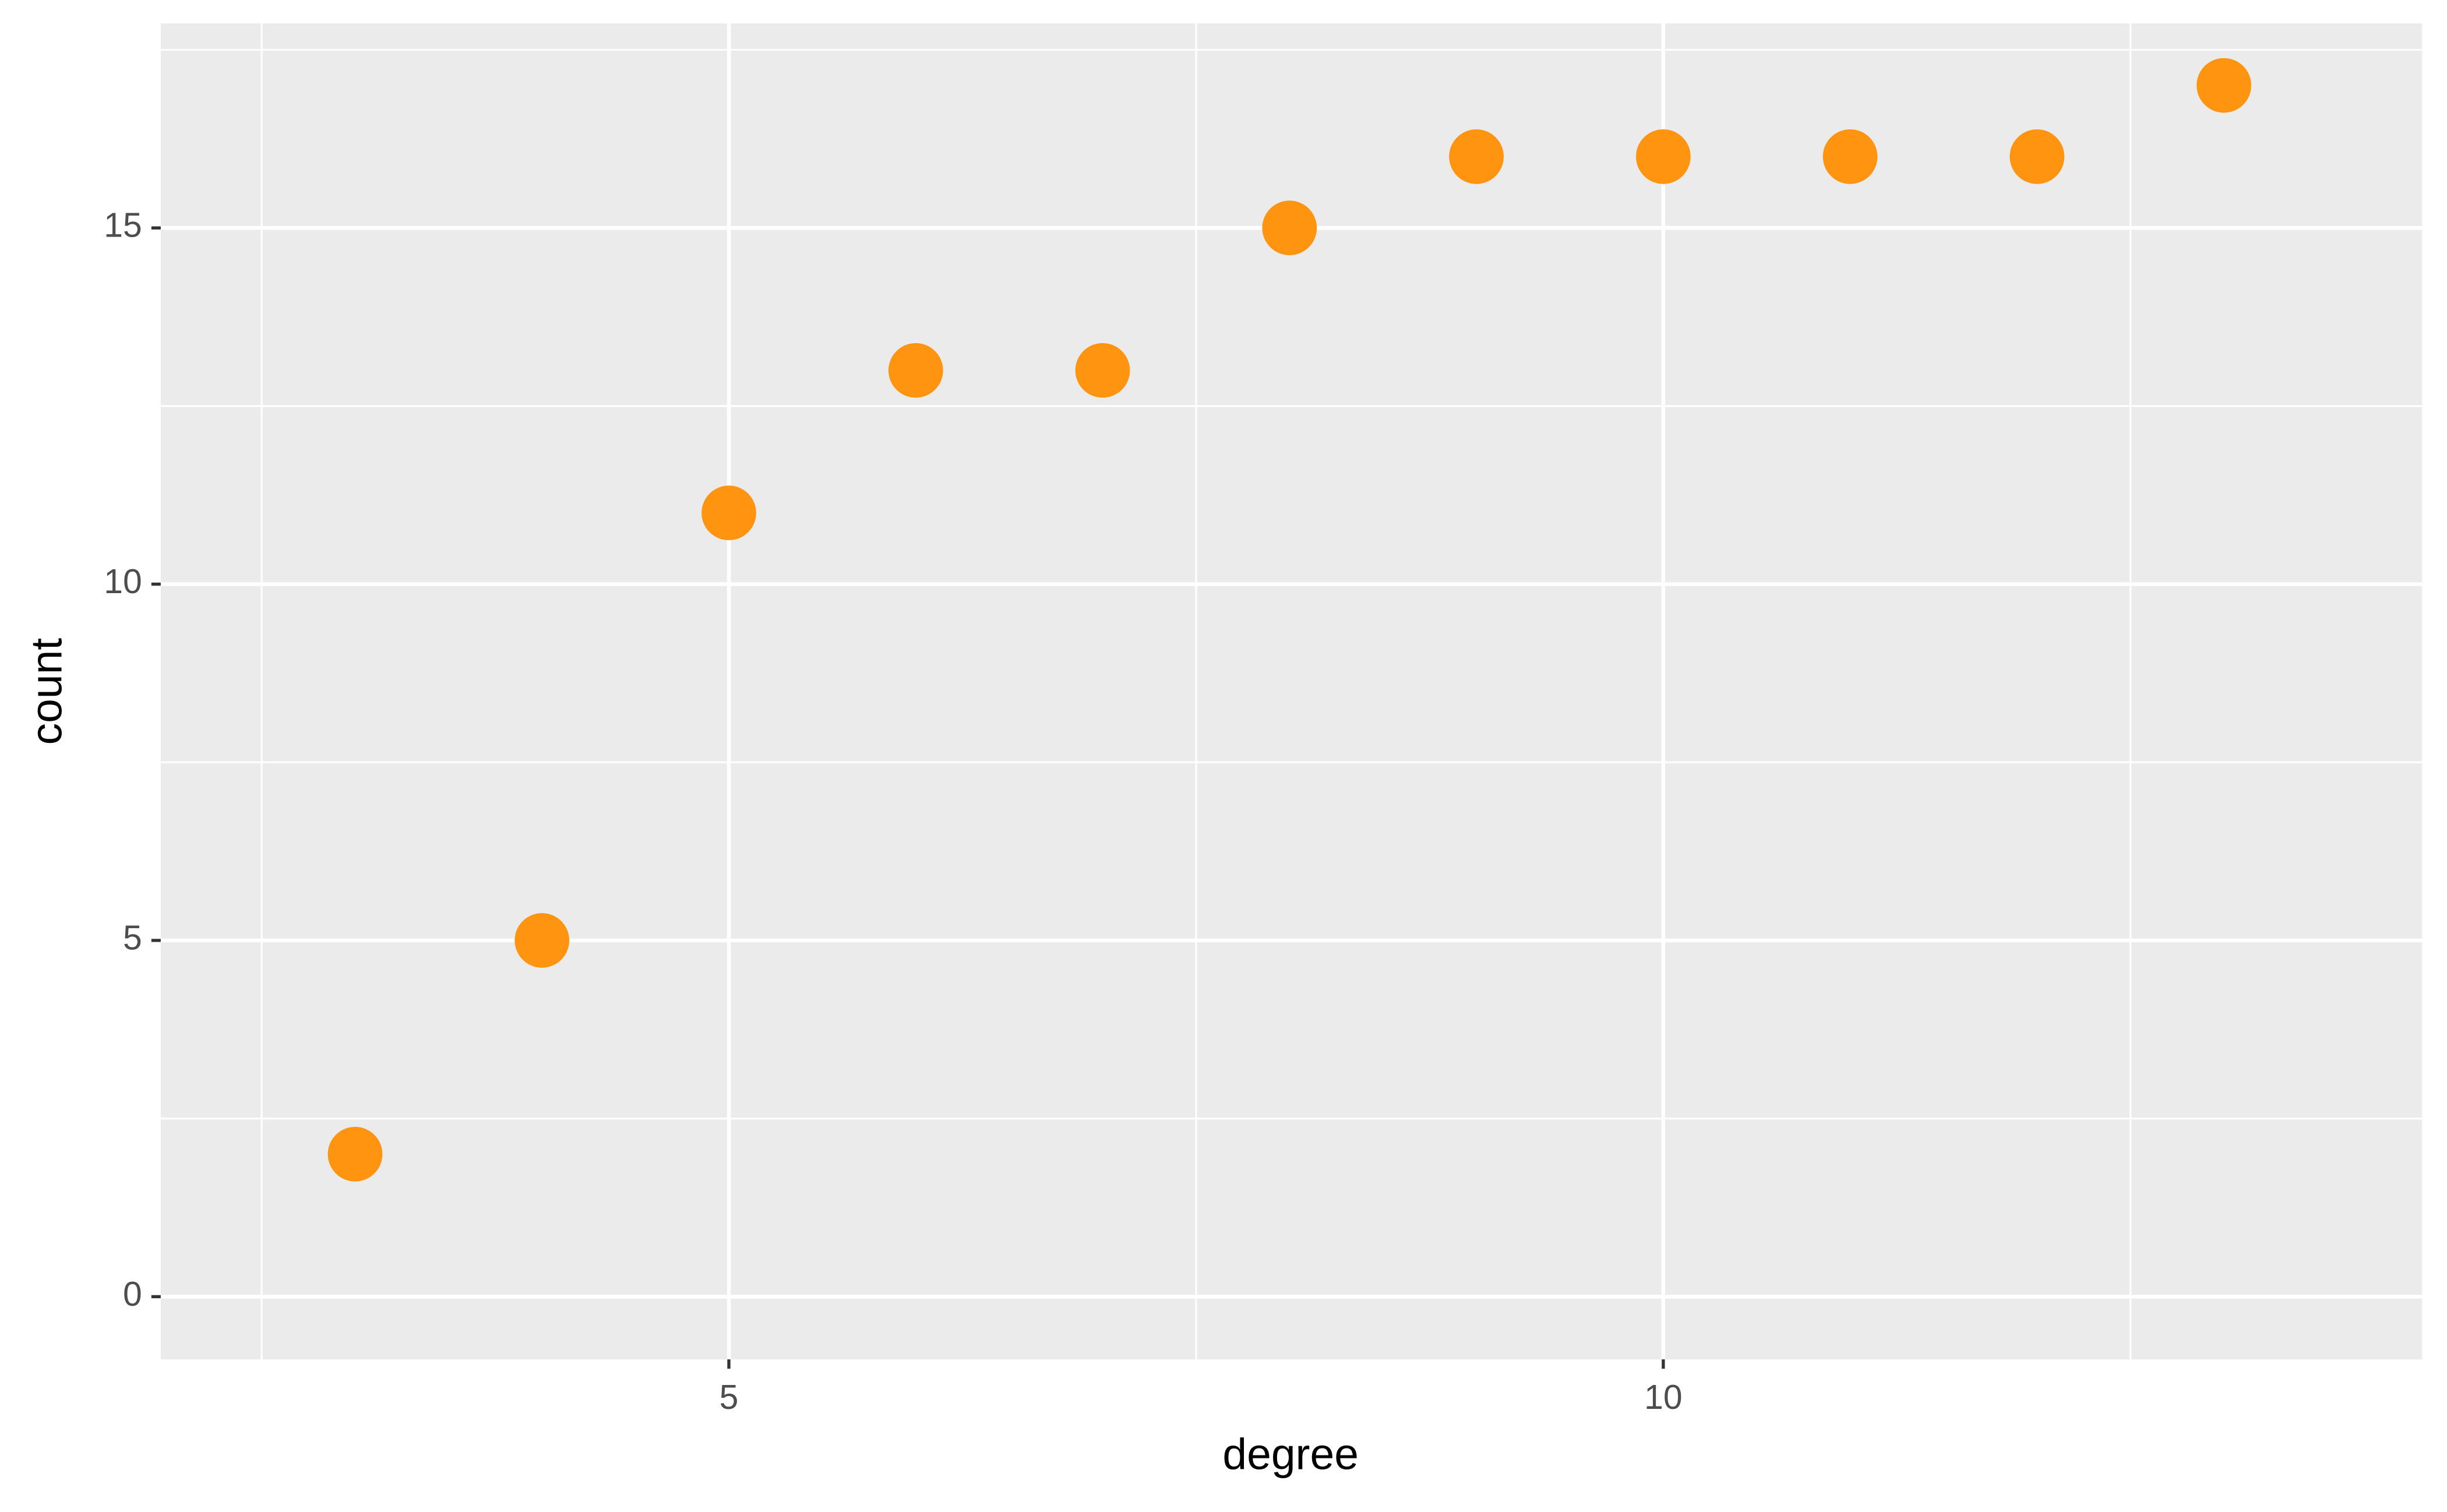 The image size is (2447, 1512). I want to click on x-axis-title: degree, so click(1290, 1454).